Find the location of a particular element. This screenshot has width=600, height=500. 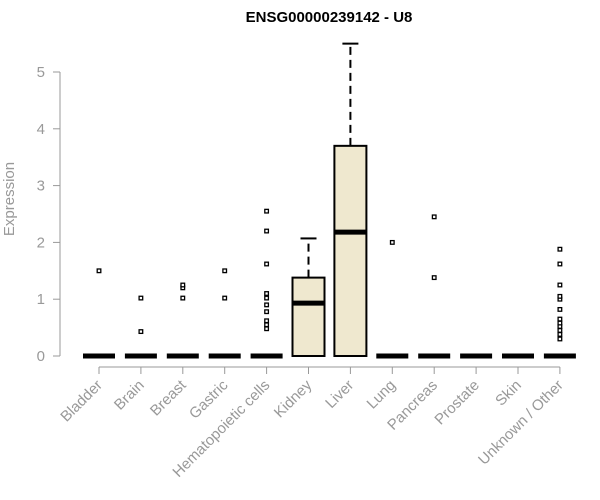

x-tick-label: Kidney is located at coordinates (293, 398).